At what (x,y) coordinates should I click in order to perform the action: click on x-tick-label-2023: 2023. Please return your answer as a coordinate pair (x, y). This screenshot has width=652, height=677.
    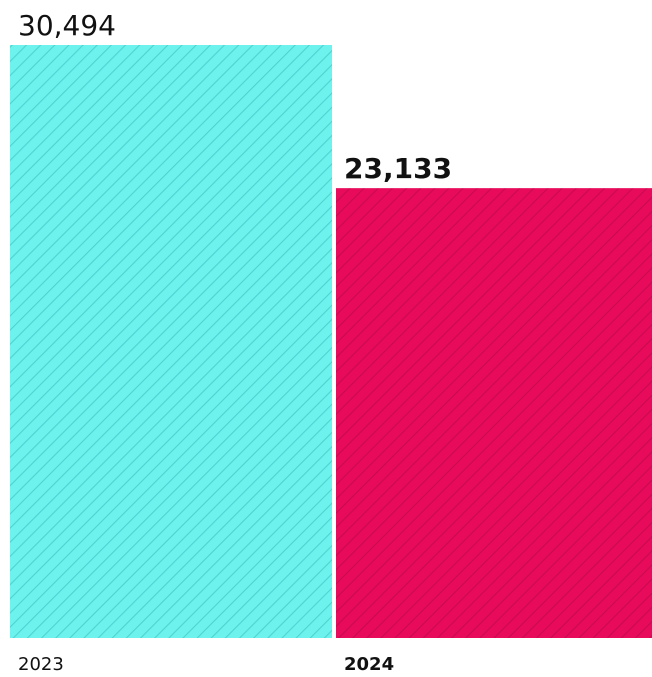
    Looking at the image, I should click on (41, 664).